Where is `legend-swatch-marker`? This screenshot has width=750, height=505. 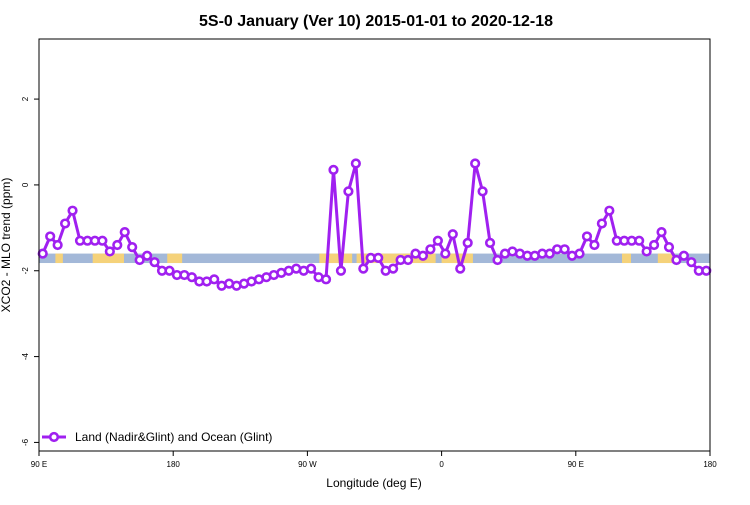
legend-swatch-marker is located at coordinates (54, 437).